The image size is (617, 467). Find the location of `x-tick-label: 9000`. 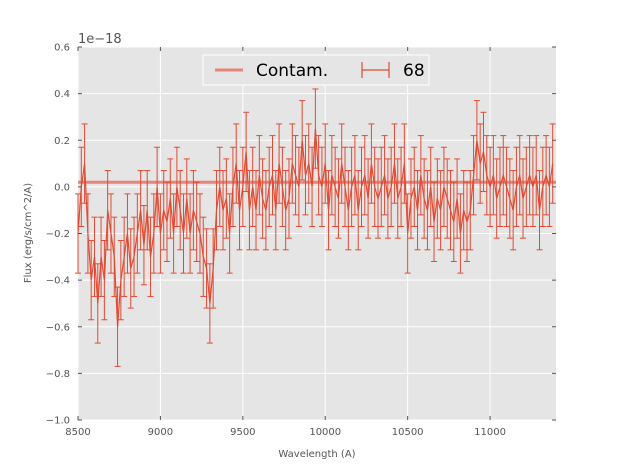

x-tick-label: 9000 is located at coordinates (160, 432).